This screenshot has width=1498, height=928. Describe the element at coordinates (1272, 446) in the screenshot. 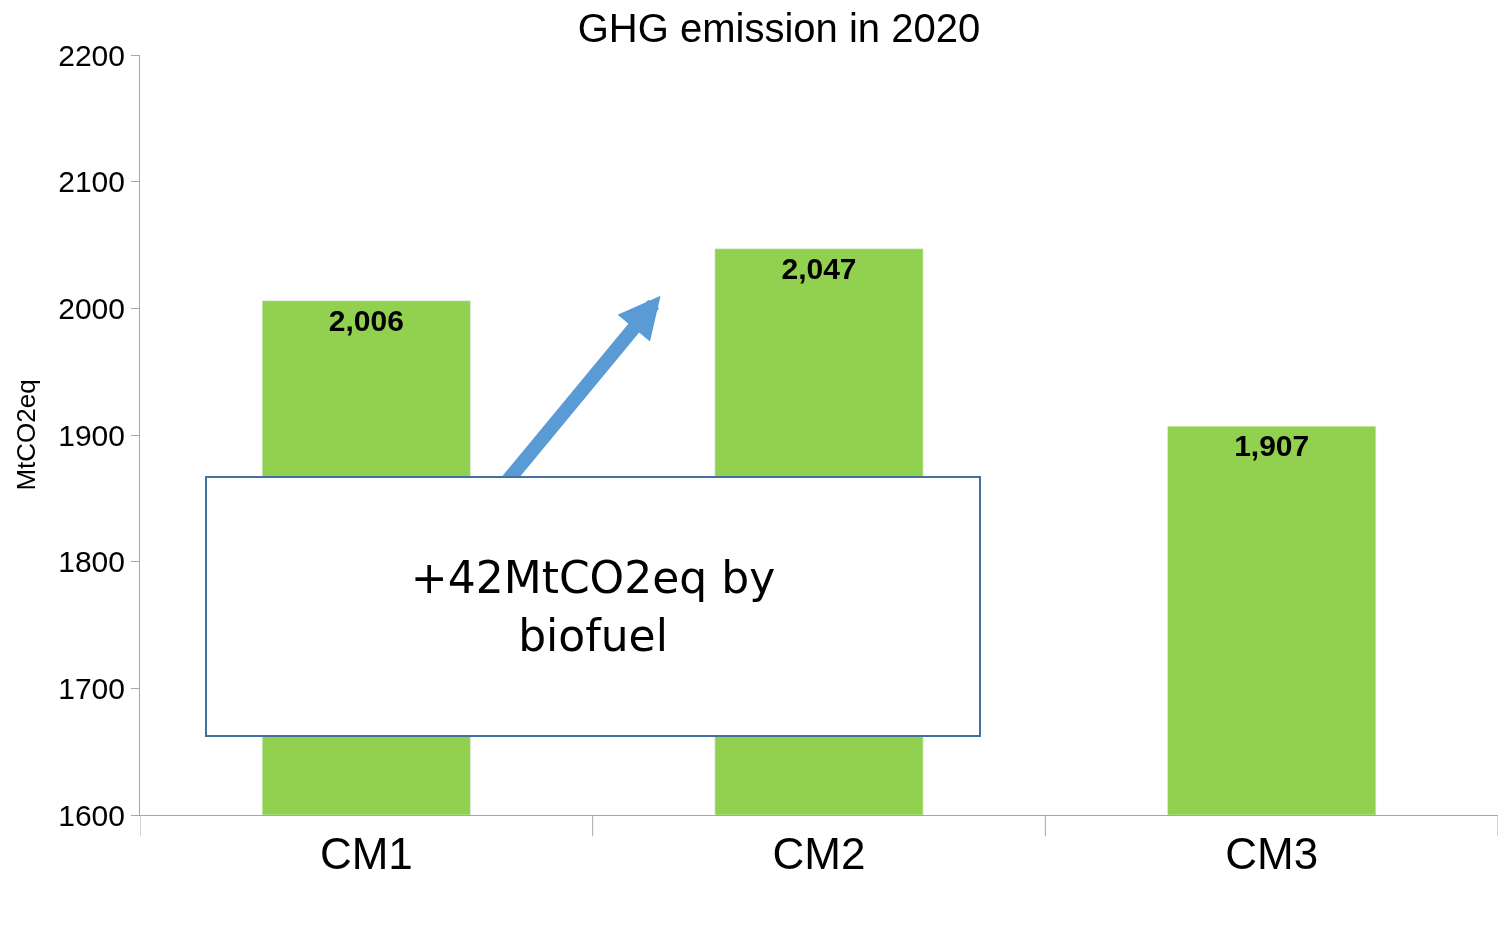

I see `data-label: 1,907` at that location.